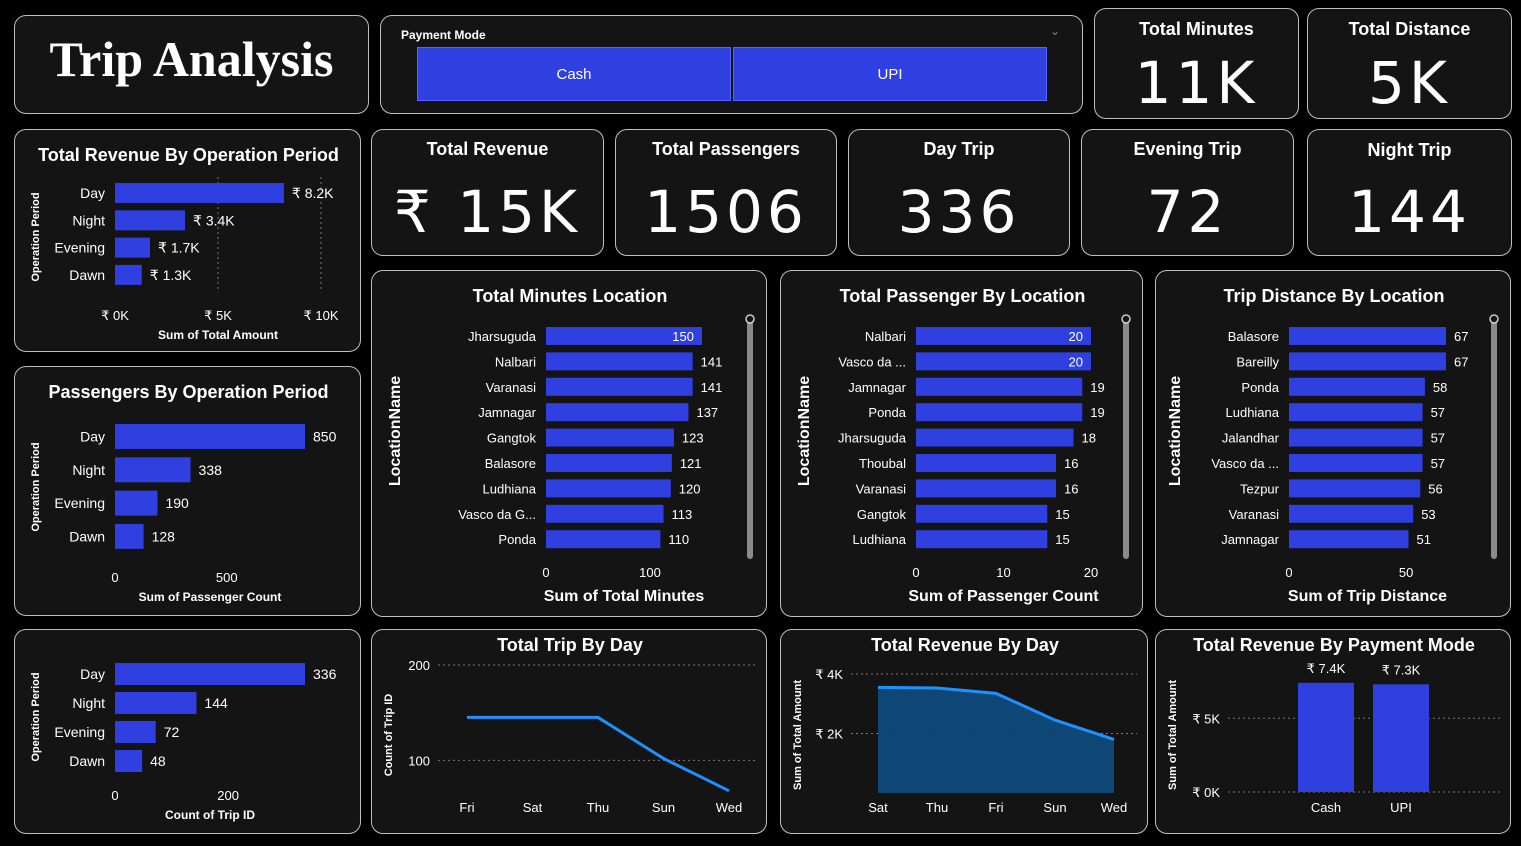 The width and height of the screenshot is (1521, 846). I want to click on kpi-total-minutes: Total Minutes 11K, so click(1196, 63).